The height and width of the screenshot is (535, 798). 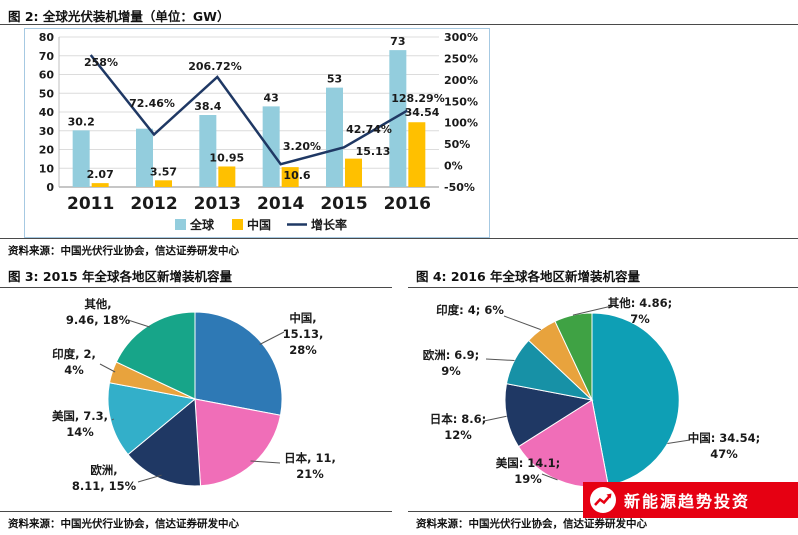 I want to click on pie-label: 印度, 2,, so click(x=74, y=354).